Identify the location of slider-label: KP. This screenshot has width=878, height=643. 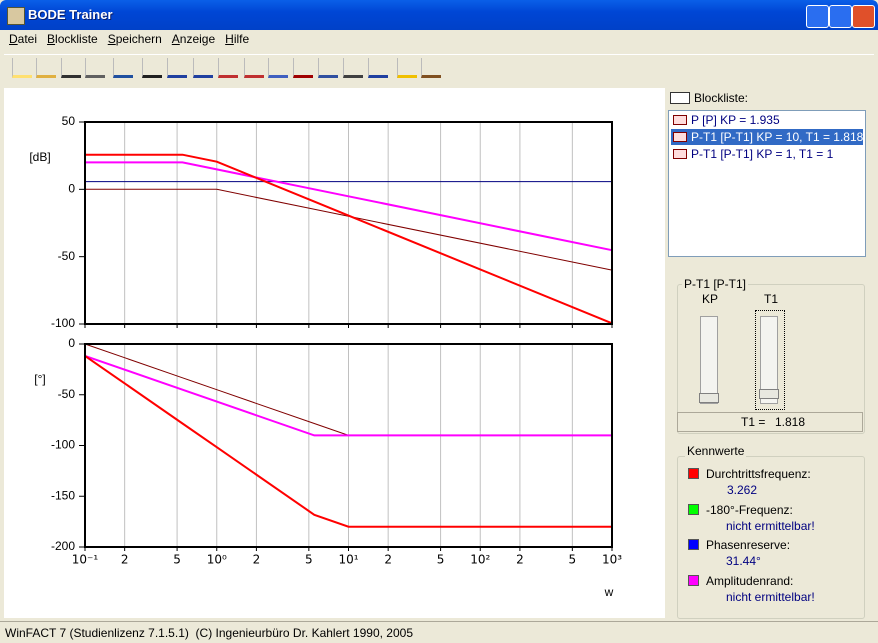
(710, 299).